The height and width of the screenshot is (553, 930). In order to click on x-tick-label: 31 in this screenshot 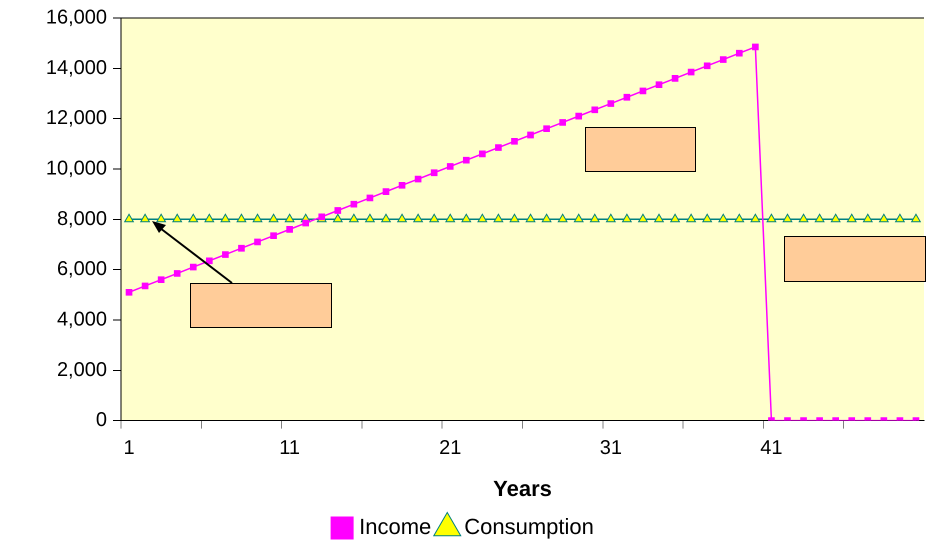, I will do `click(611, 448)`.